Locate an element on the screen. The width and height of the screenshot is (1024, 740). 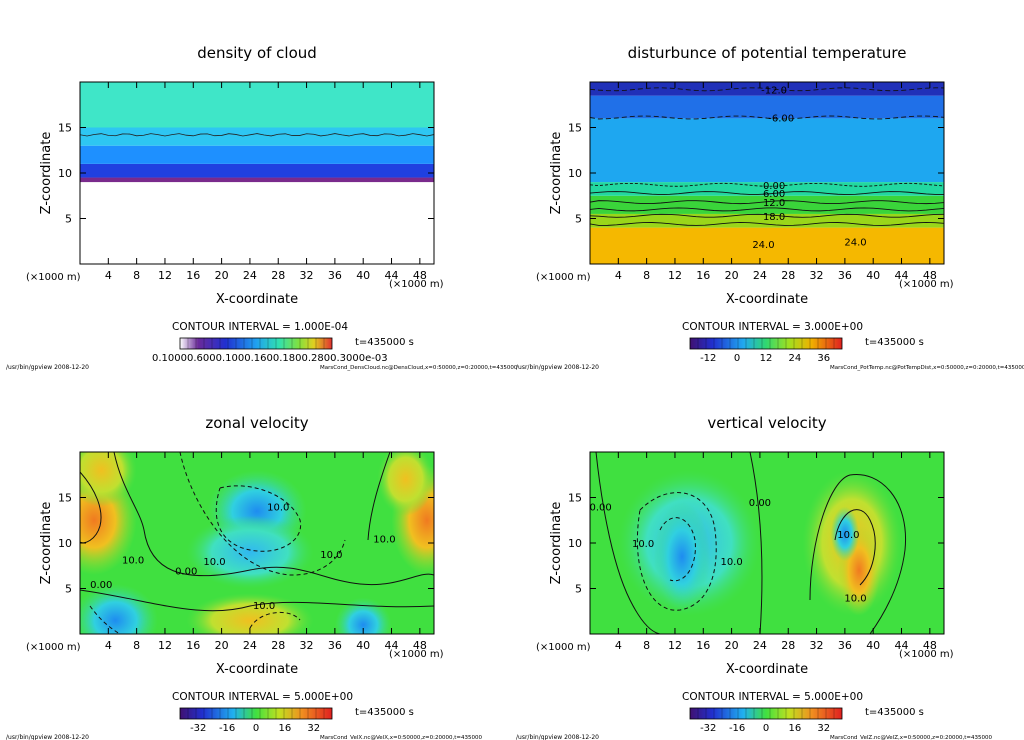
contour-interval: CONTOUR INTERVAL = 3.000E+00 is located at coordinates (772, 327).